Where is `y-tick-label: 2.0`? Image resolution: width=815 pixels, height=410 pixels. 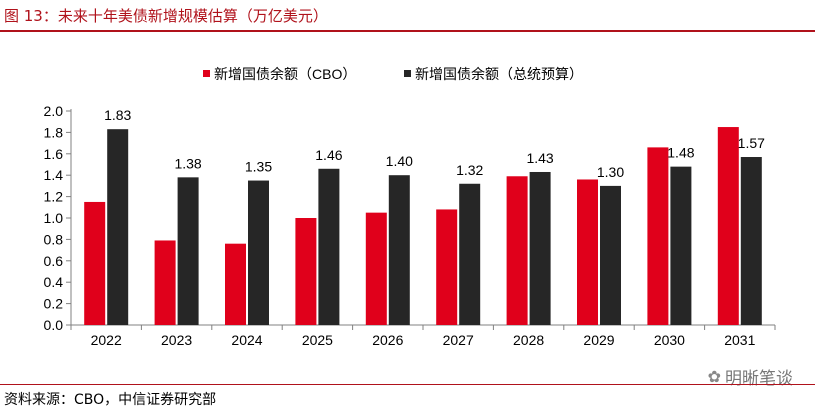
y-tick-label: 2.0 is located at coordinates (54, 111).